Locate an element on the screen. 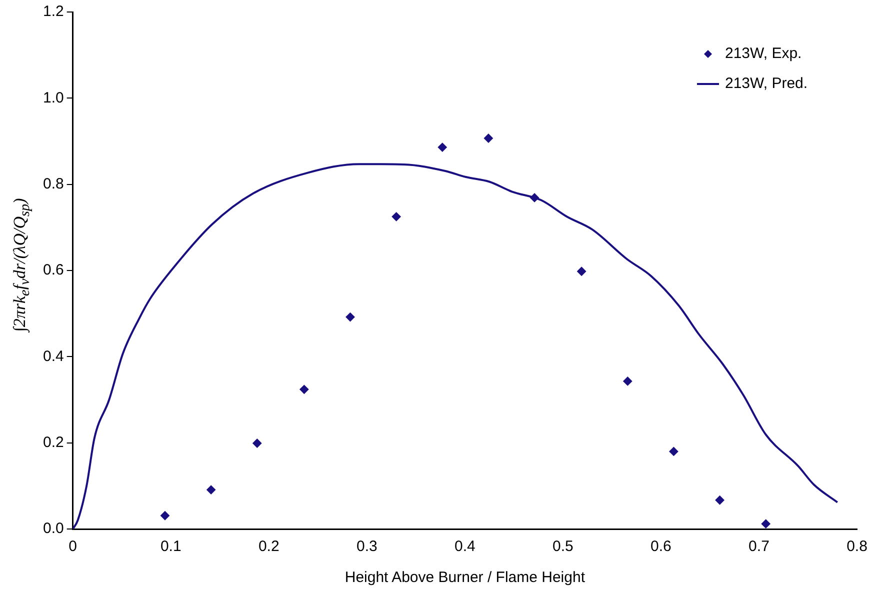 The height and width of the screenshot is (591, 877). y-tick-label: 0.6 is located at coordinates (53, 270).